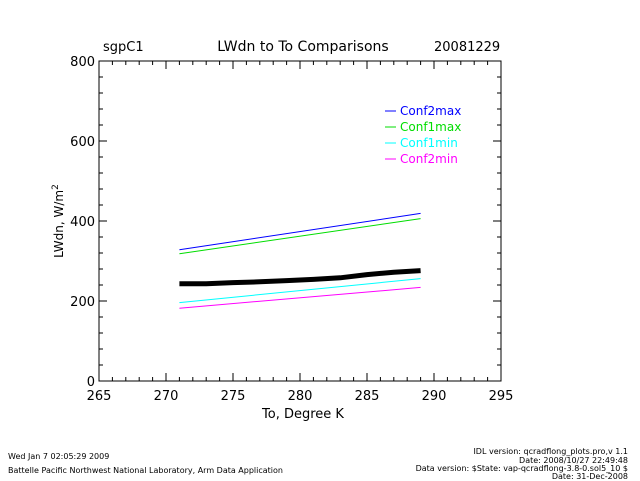  Describe the element at coordinates (423, 135) in the screenshot. I see `legend: Conf2max Conf1max Conf1min Conf2min` at that location.